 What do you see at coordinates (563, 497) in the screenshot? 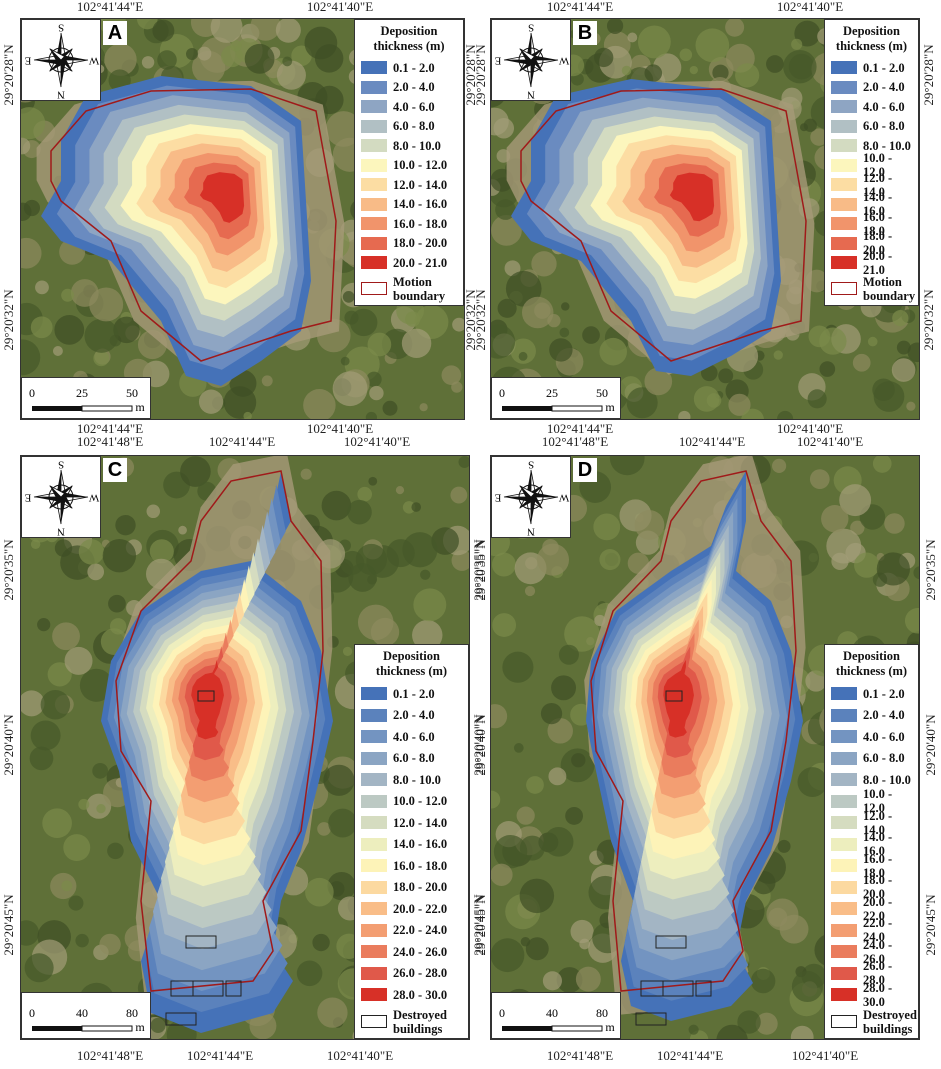
I see `compass-letter: W` at bounding box center [563, 497].